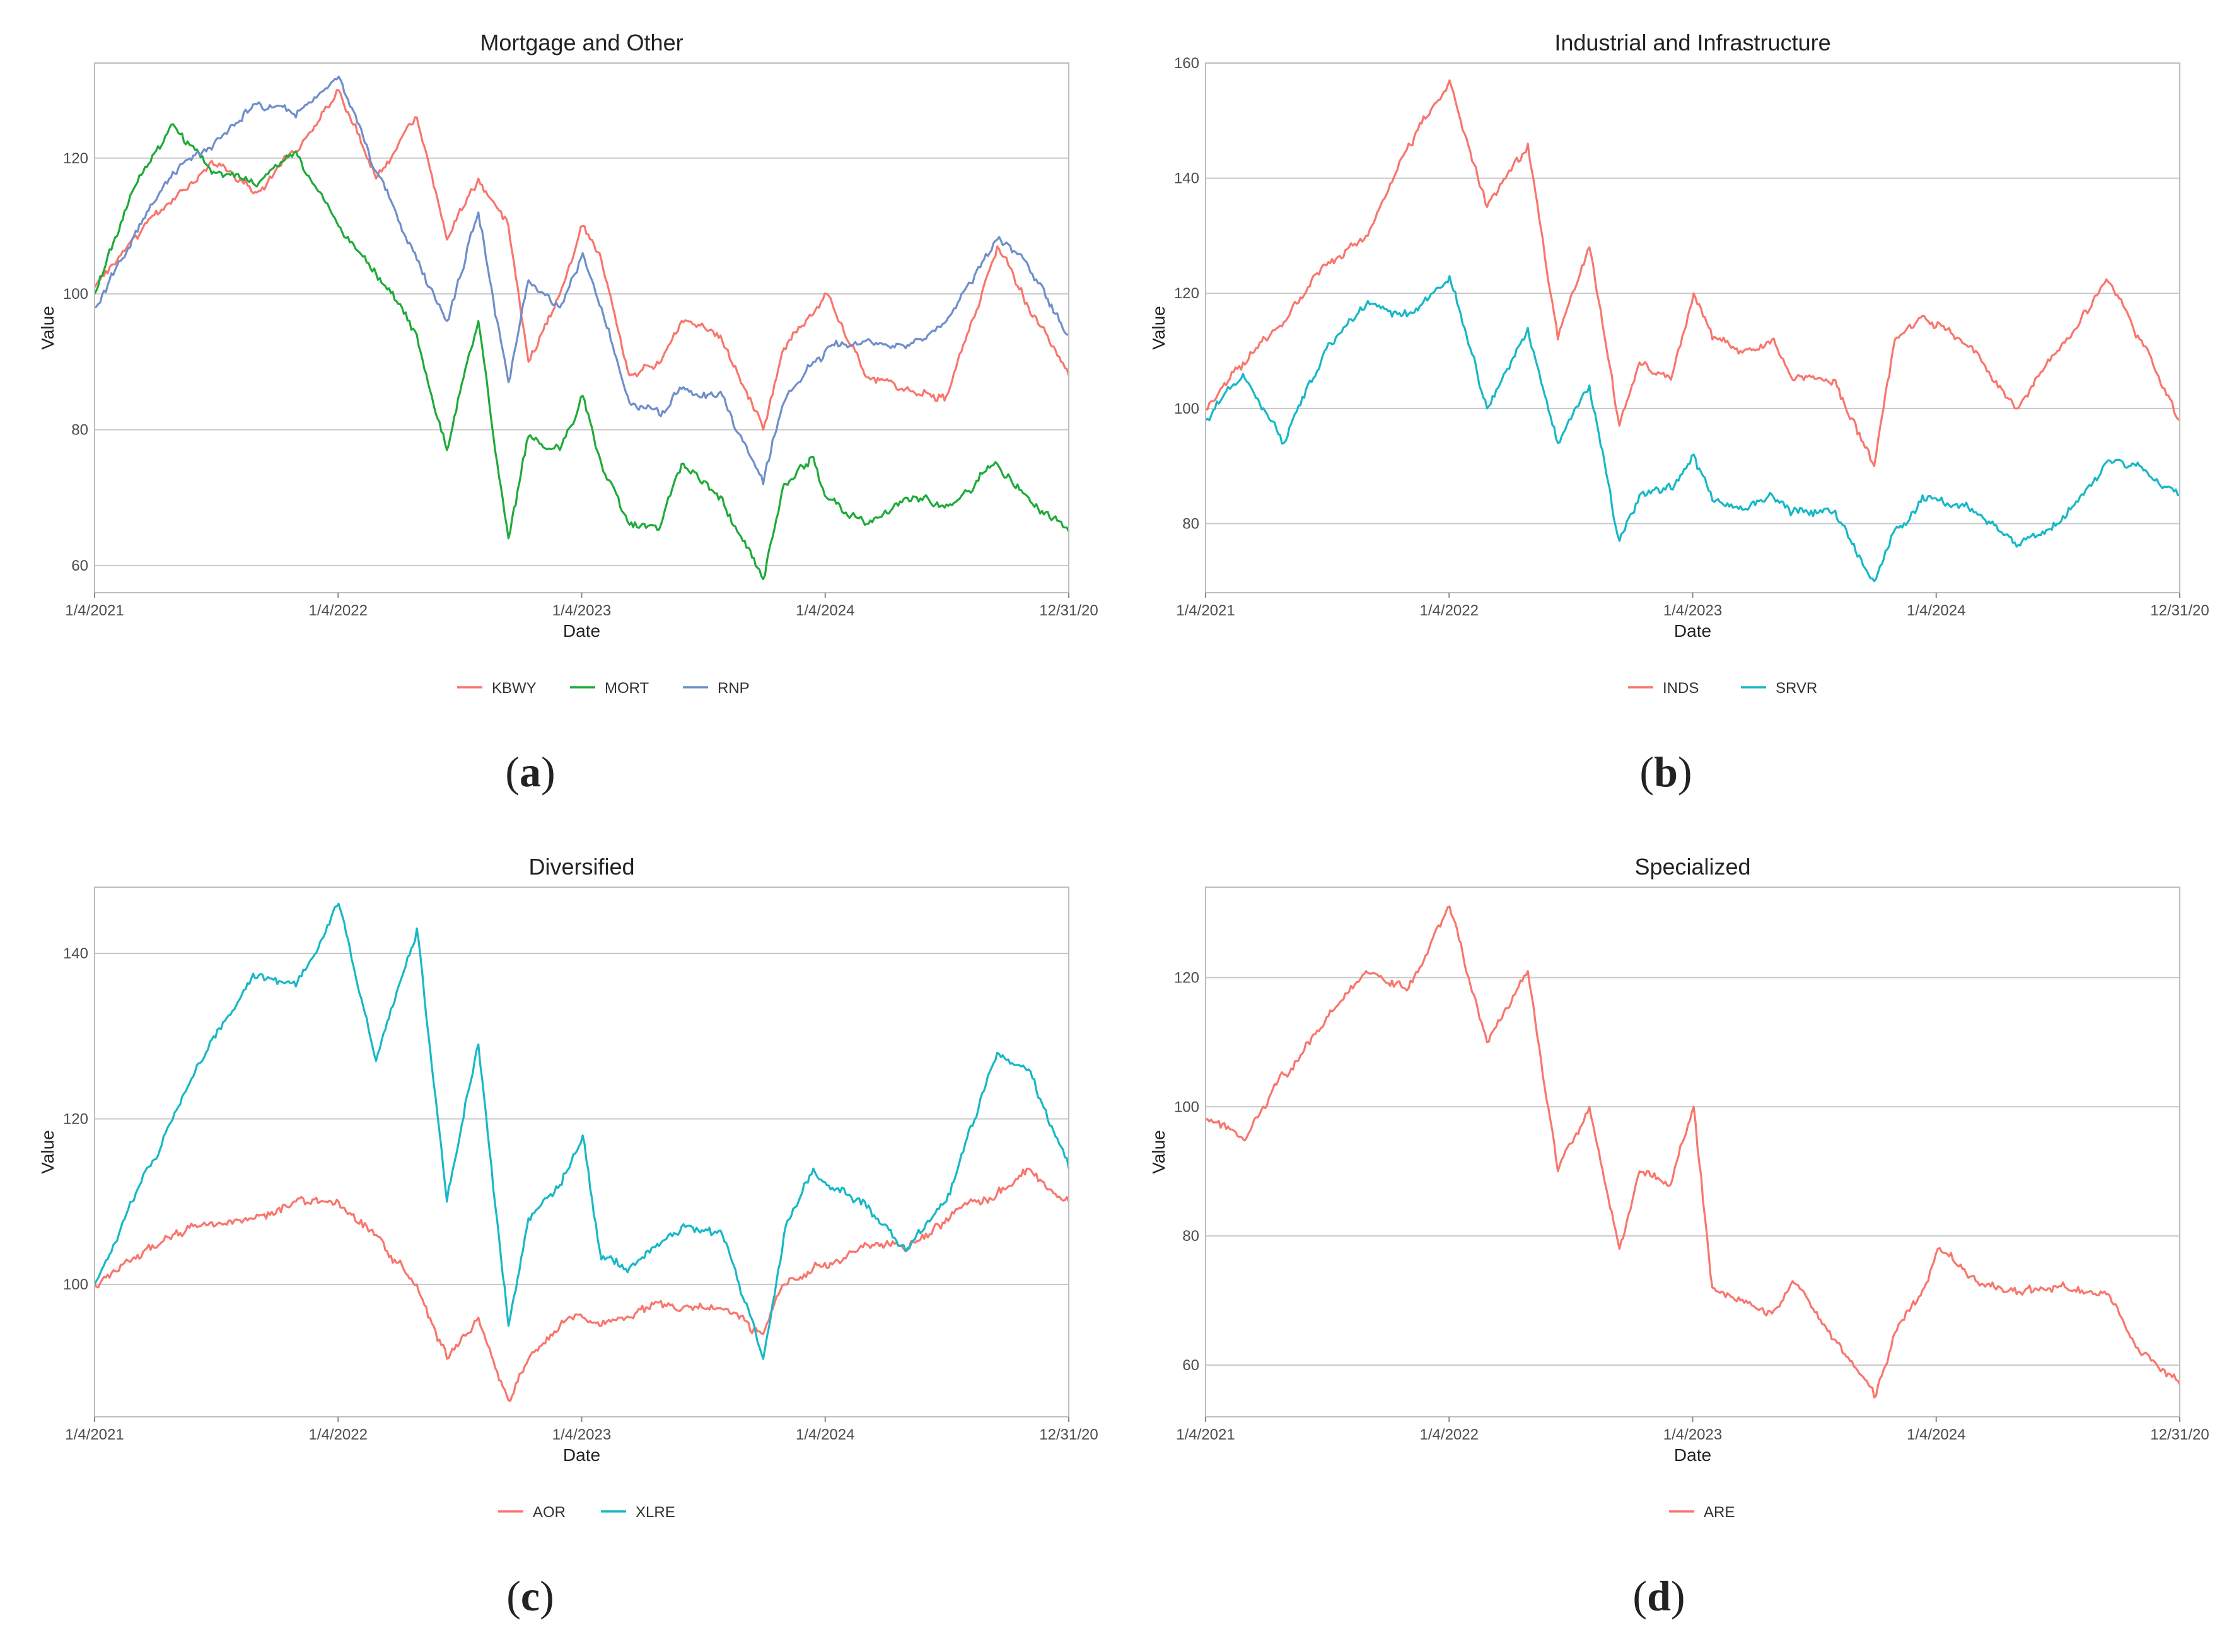 Image resolution: width=2222 pixels, height=1652 pixels. I want to click on y-tick-label: 160, so click(1186, 63).